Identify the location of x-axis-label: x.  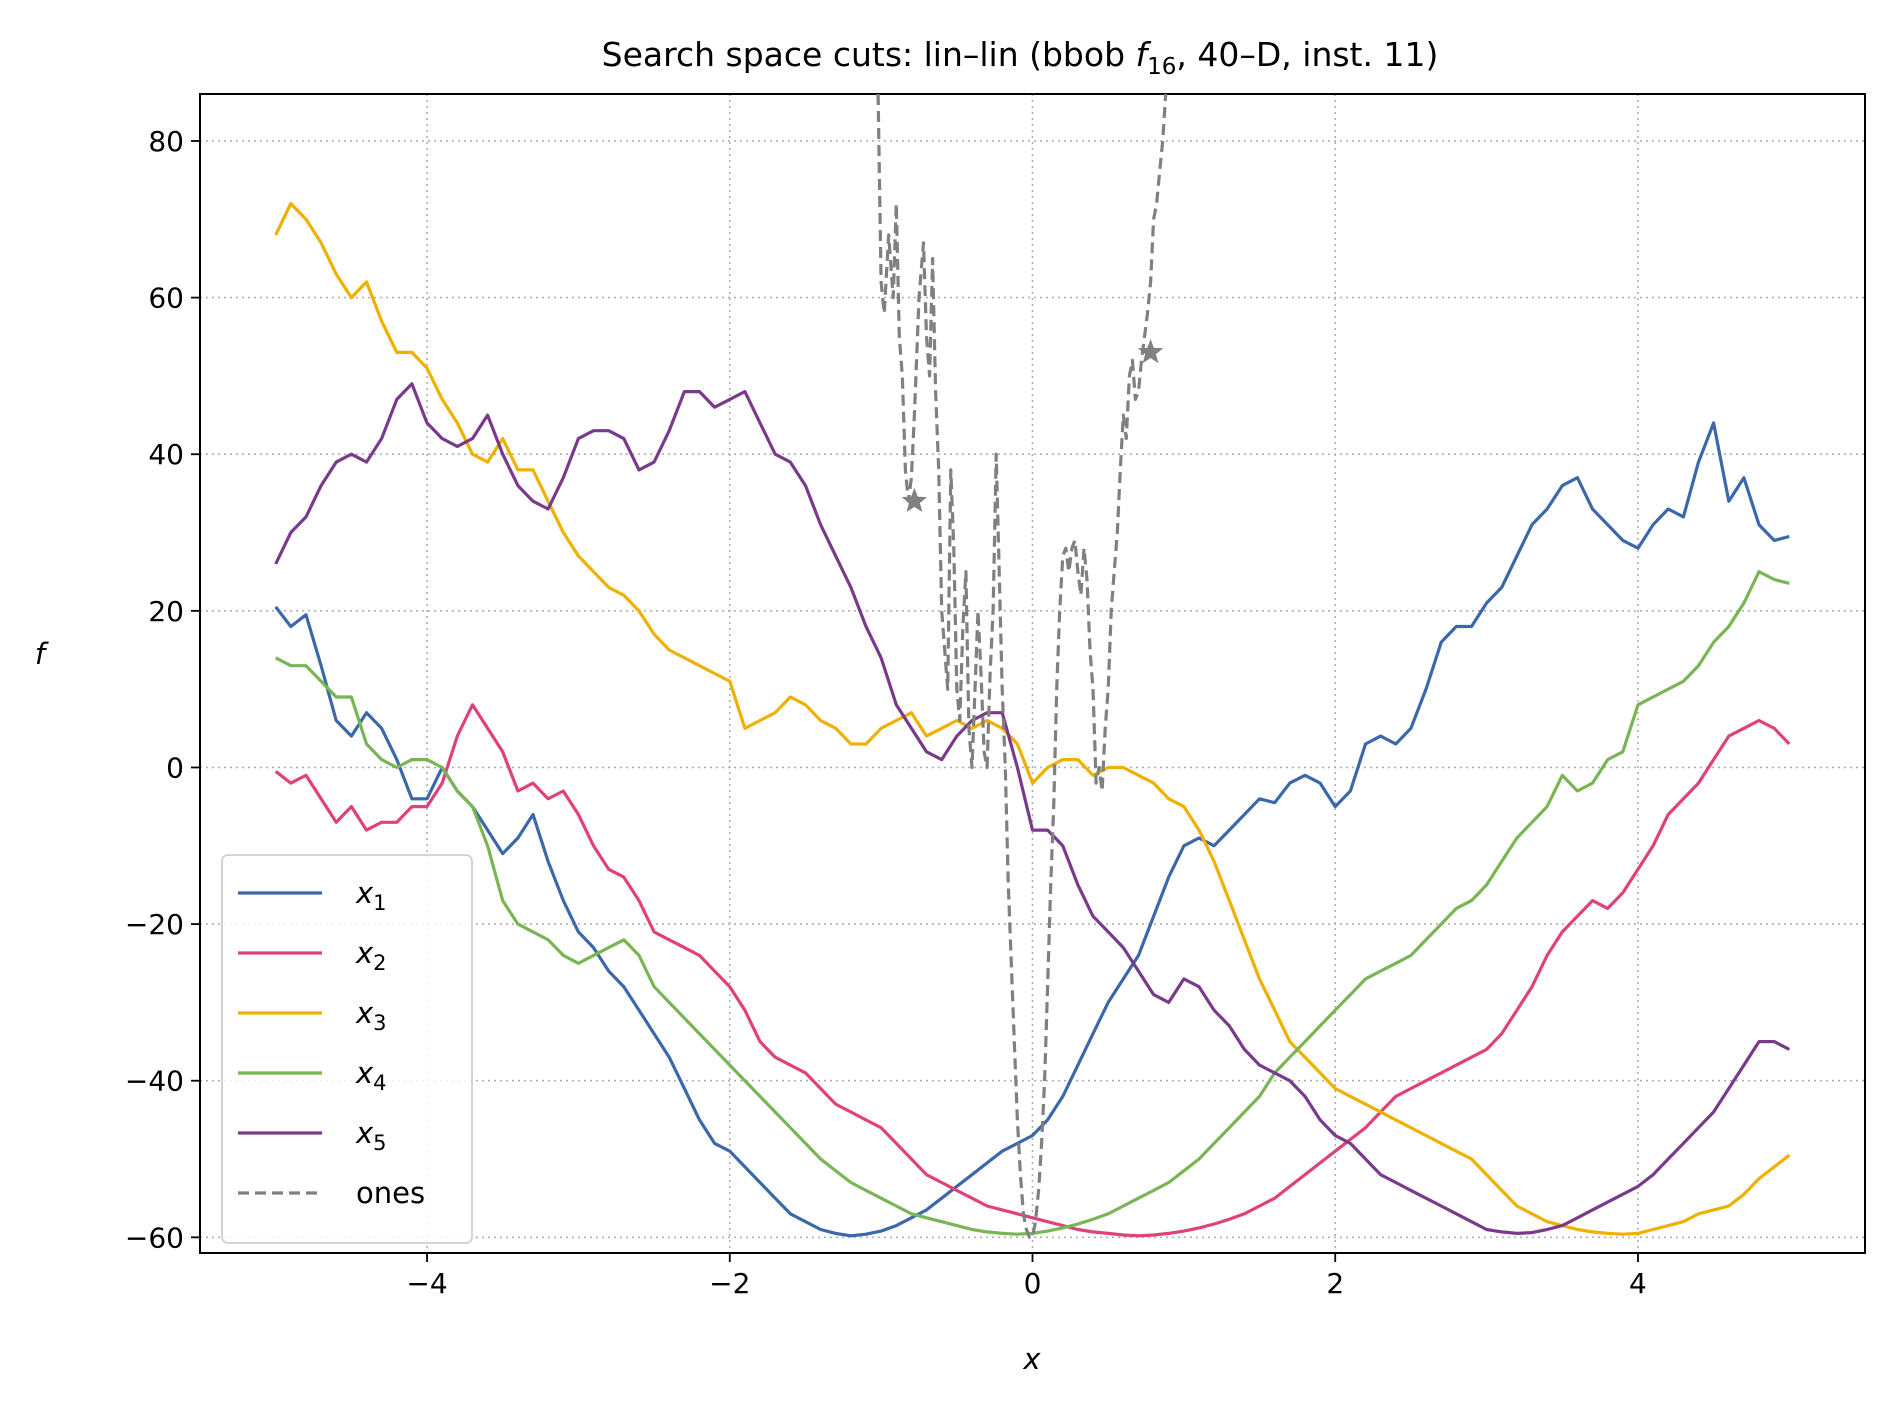
(1031, 1359).